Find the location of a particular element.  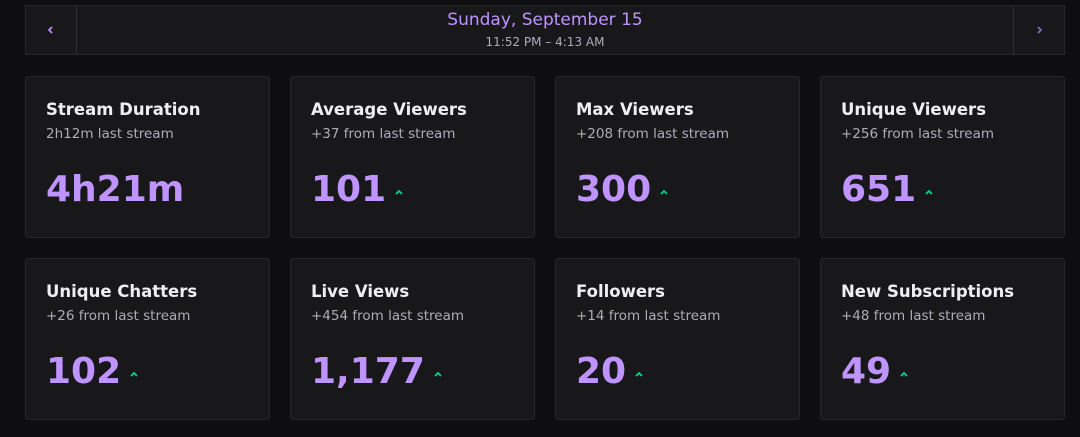

stat-card: Live Views +454 from last stream 1,177 is located at coordinates (412, 339).